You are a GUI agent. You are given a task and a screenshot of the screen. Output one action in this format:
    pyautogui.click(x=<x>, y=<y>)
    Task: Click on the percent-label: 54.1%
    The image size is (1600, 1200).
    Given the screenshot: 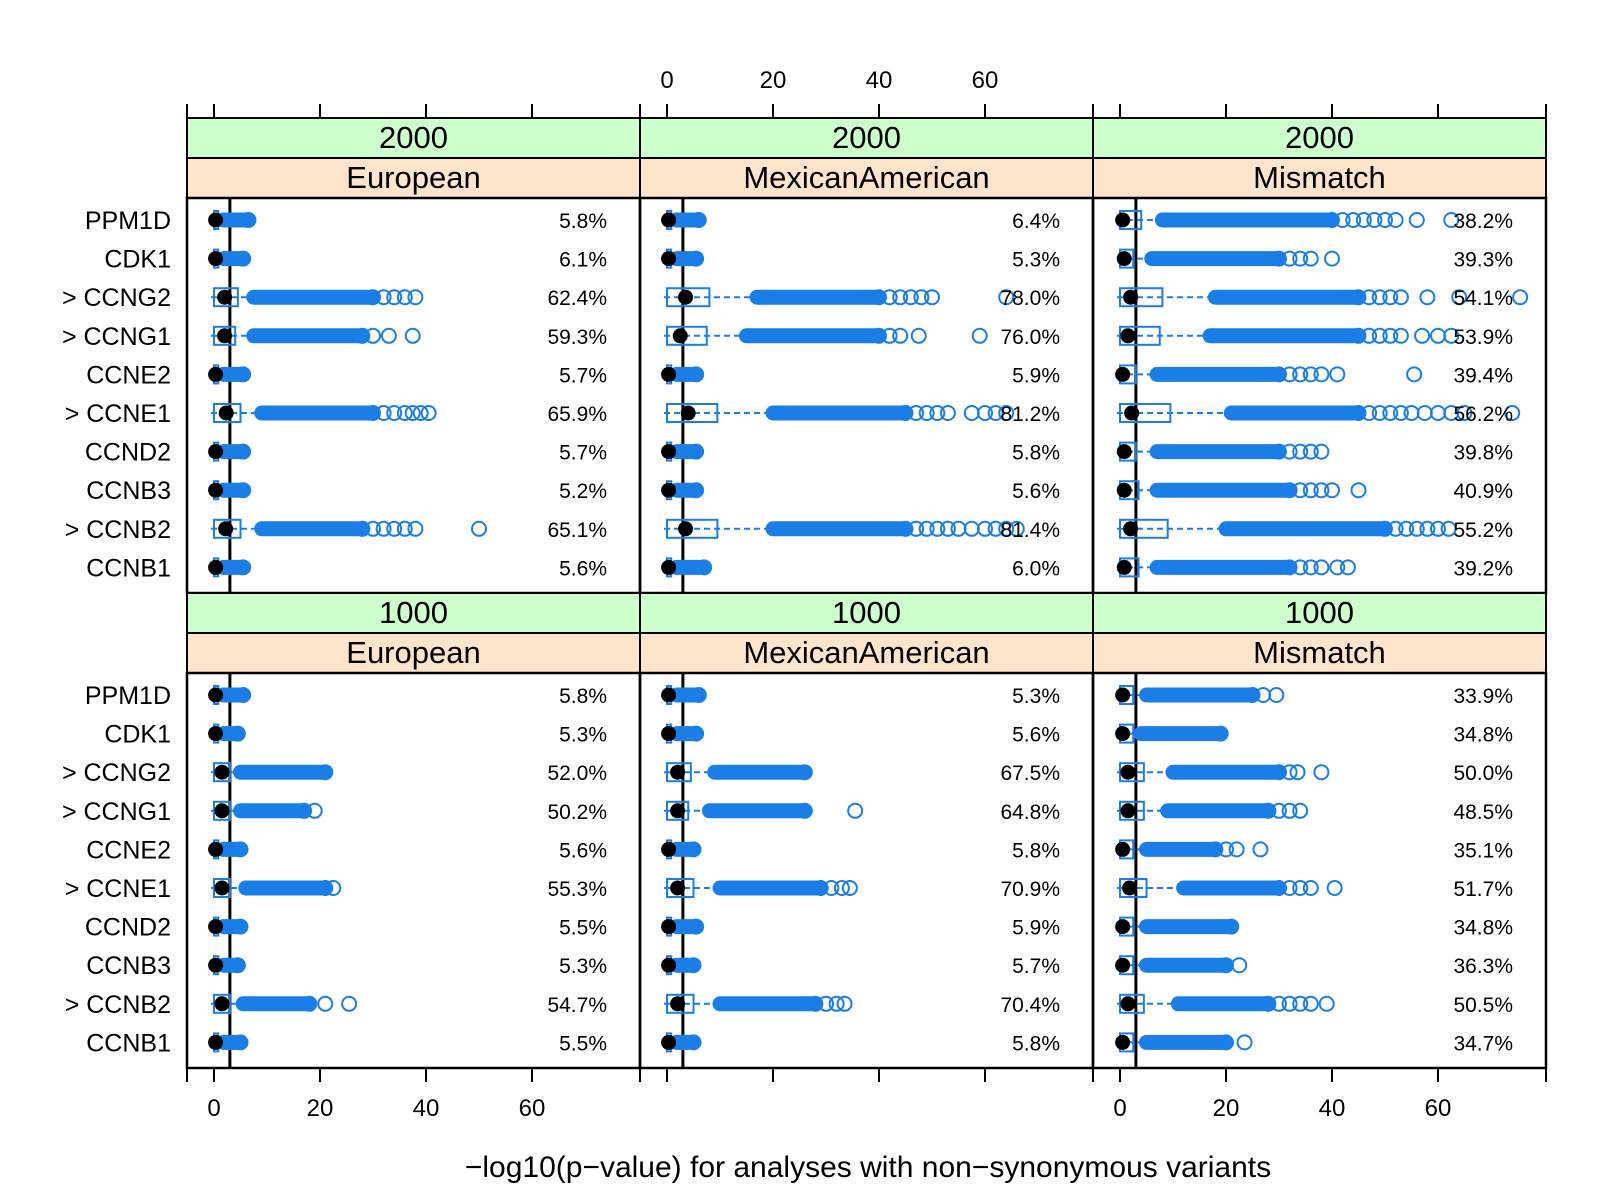 What is the action you would take?
    pyautogui.click(x=1483, y=298)
    